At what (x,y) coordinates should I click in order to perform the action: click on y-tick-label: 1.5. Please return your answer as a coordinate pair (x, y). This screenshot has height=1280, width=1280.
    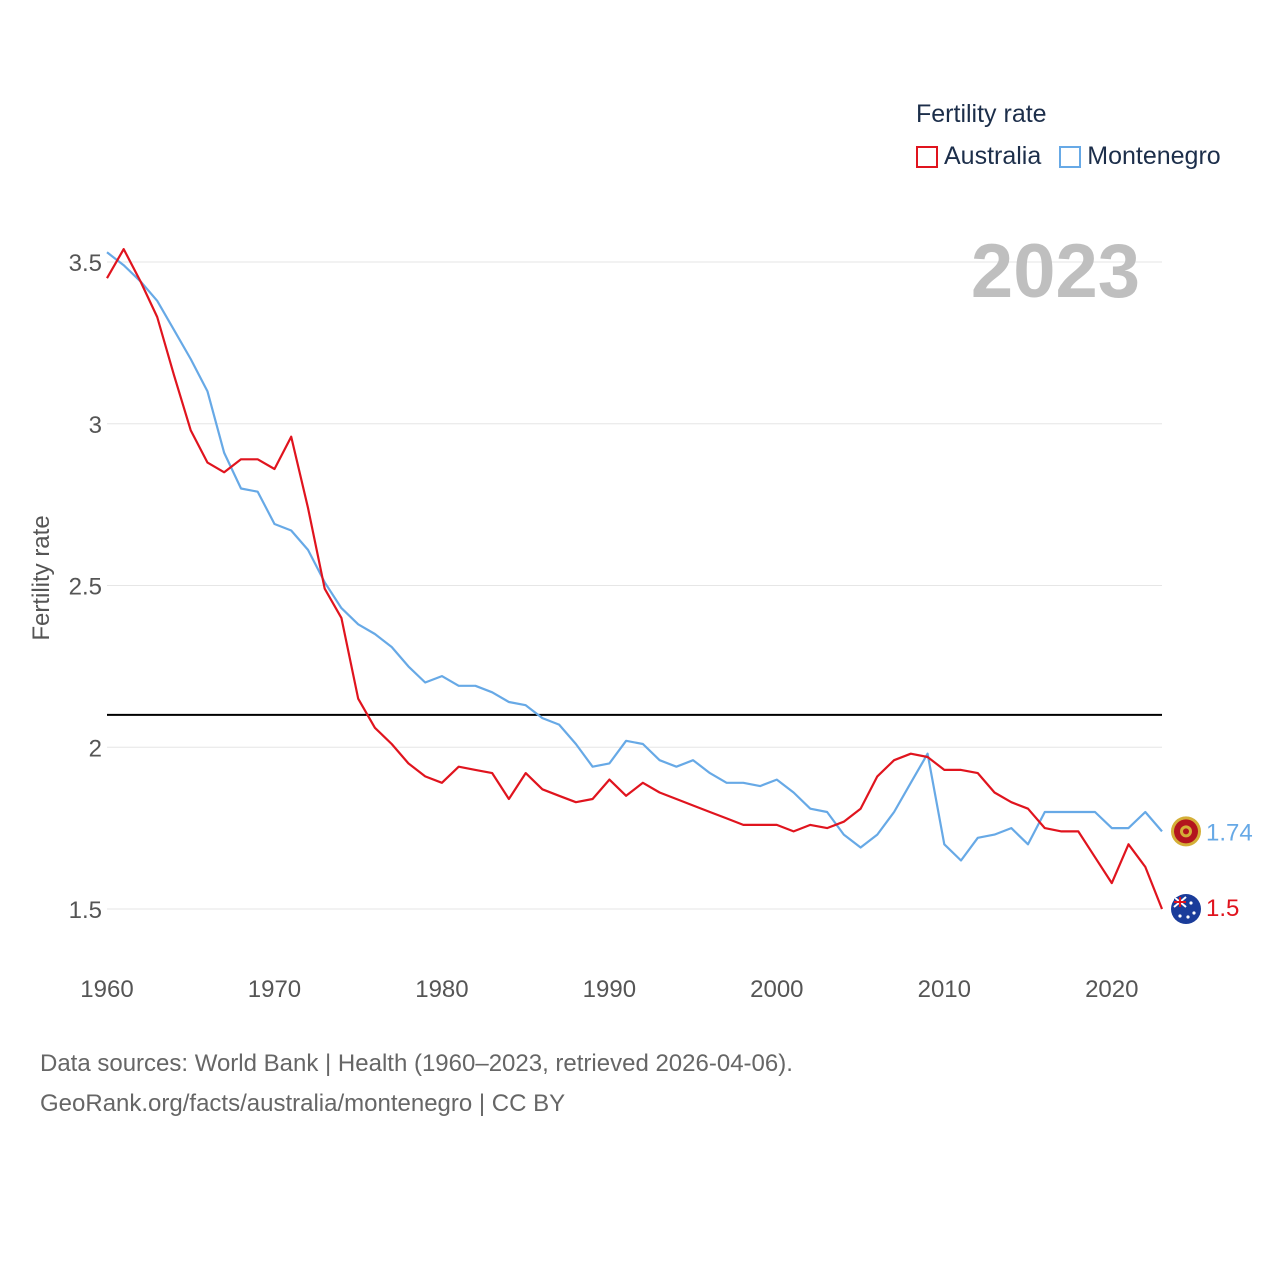
    Looking at the image, I should click on (85, 910).